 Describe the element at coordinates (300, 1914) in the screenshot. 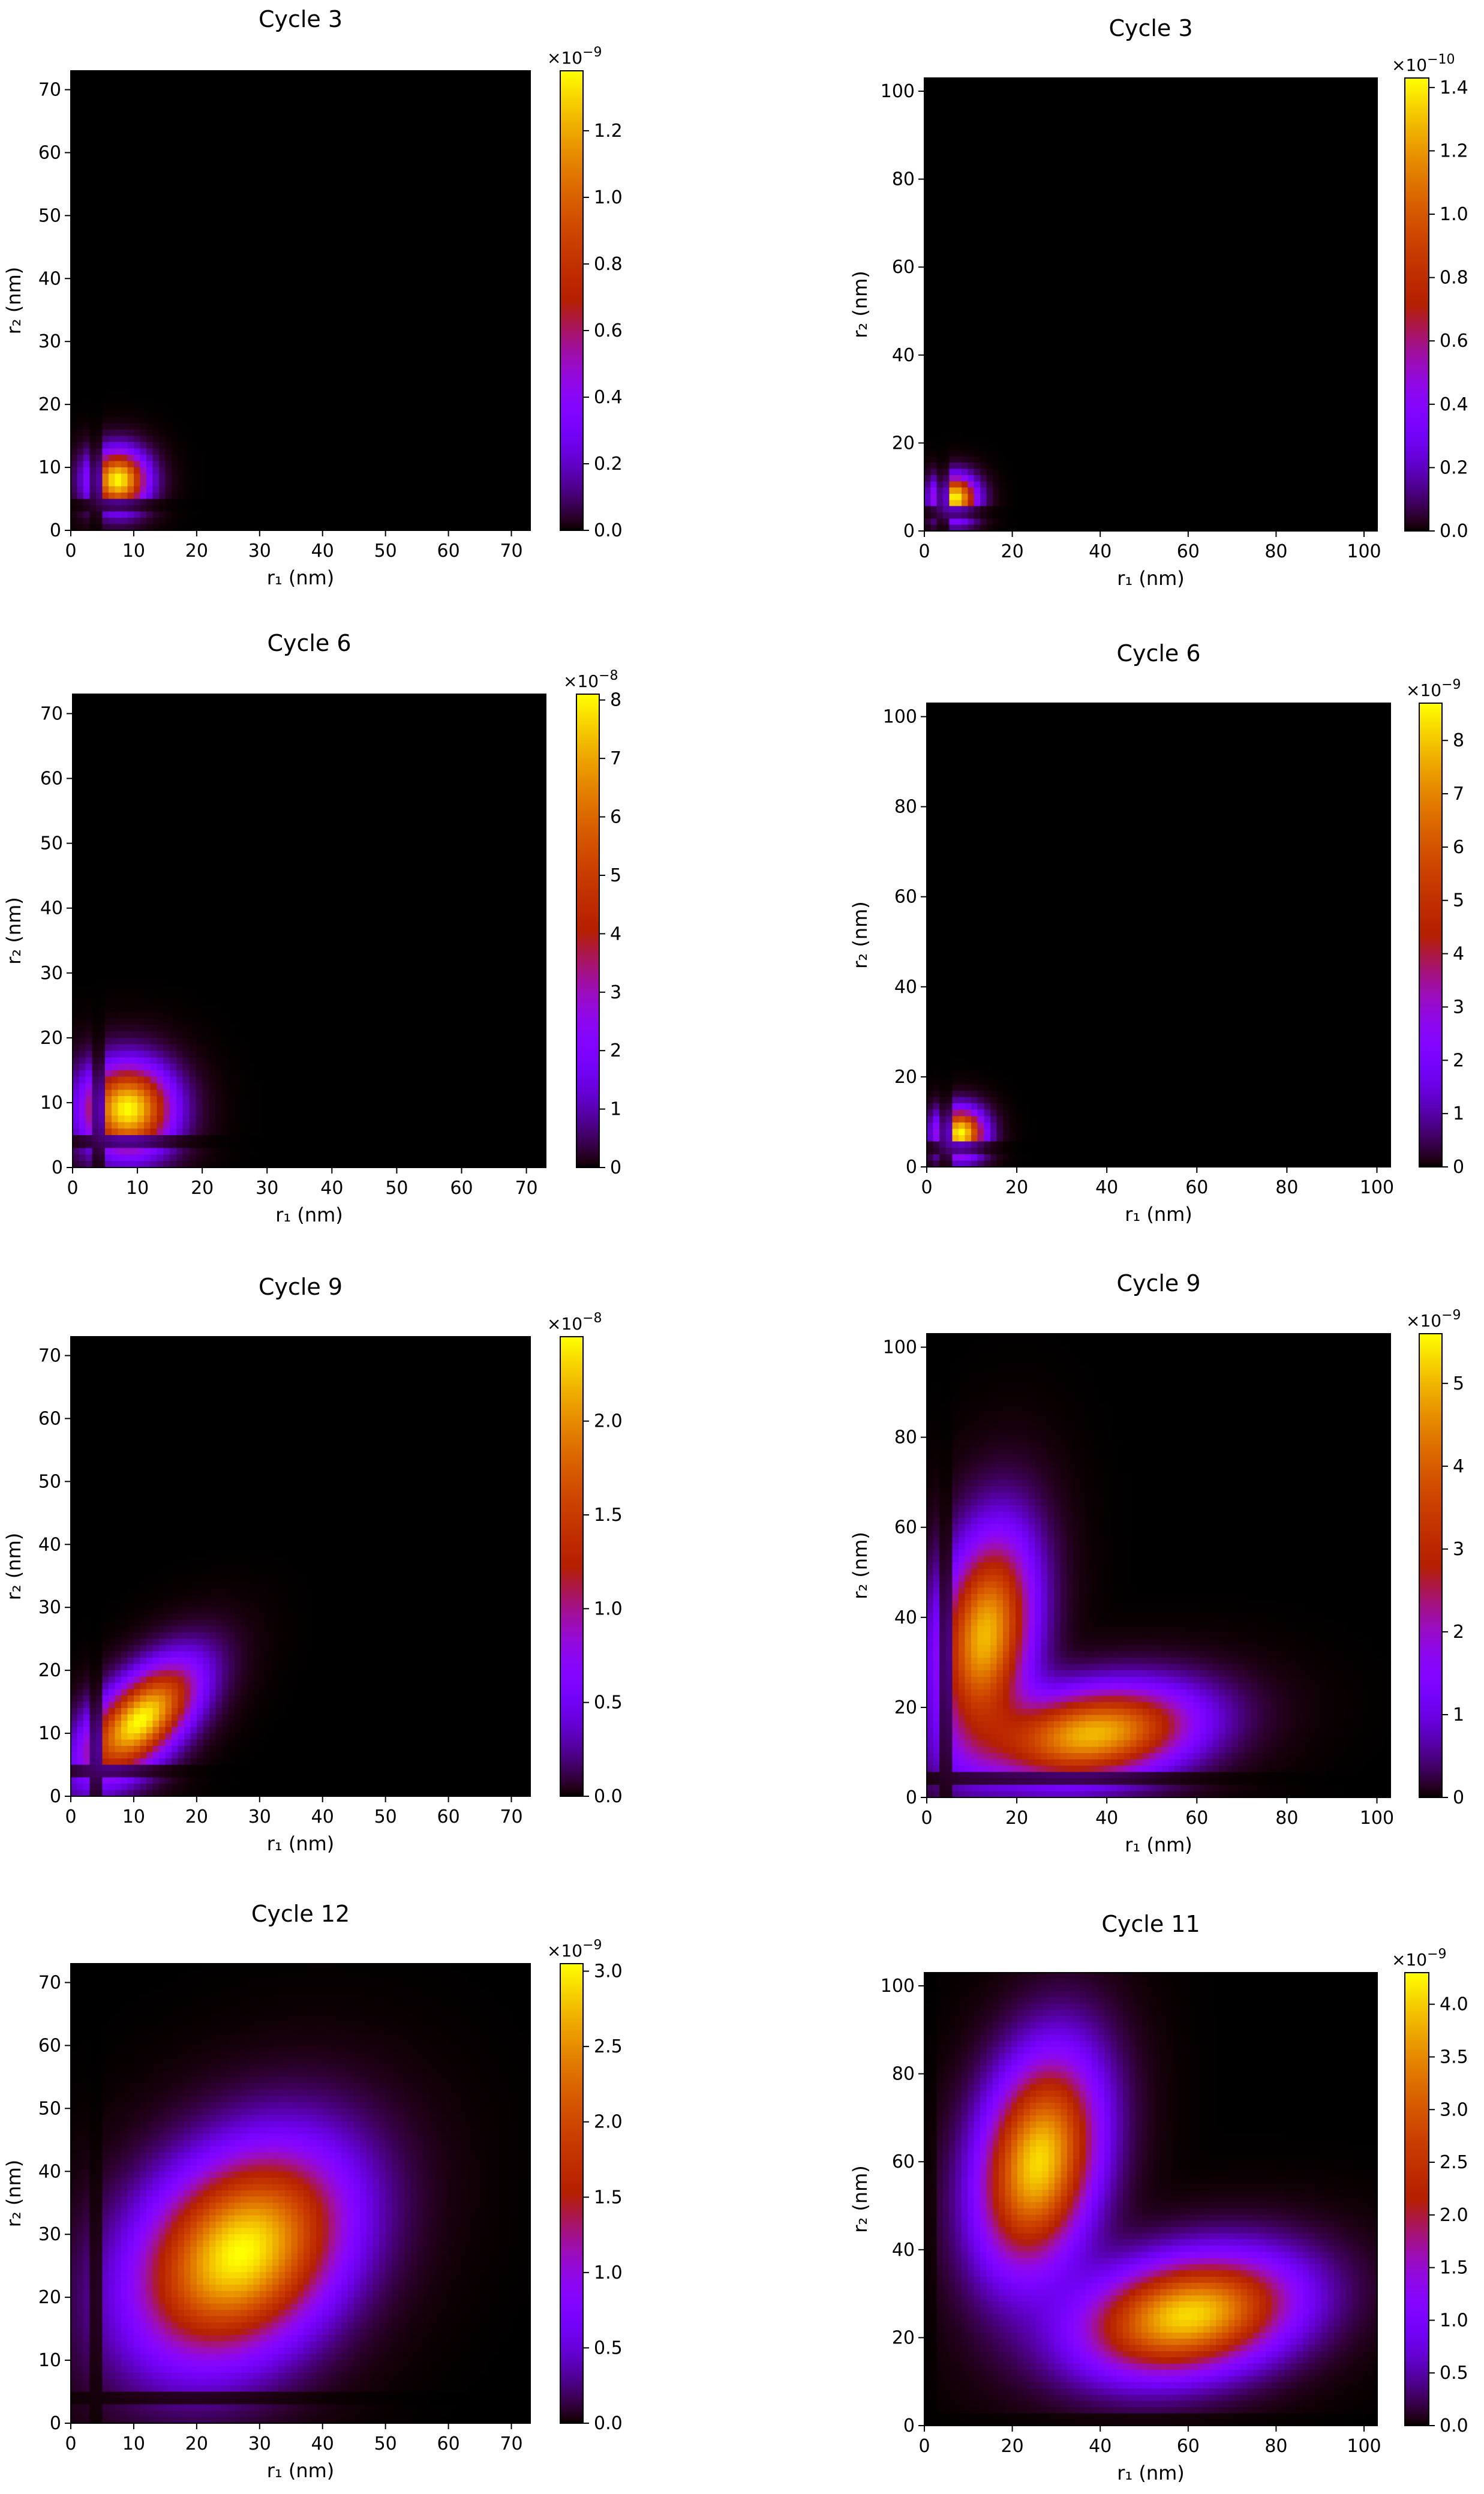

I see `chart-title: Cycle 12` at that location.